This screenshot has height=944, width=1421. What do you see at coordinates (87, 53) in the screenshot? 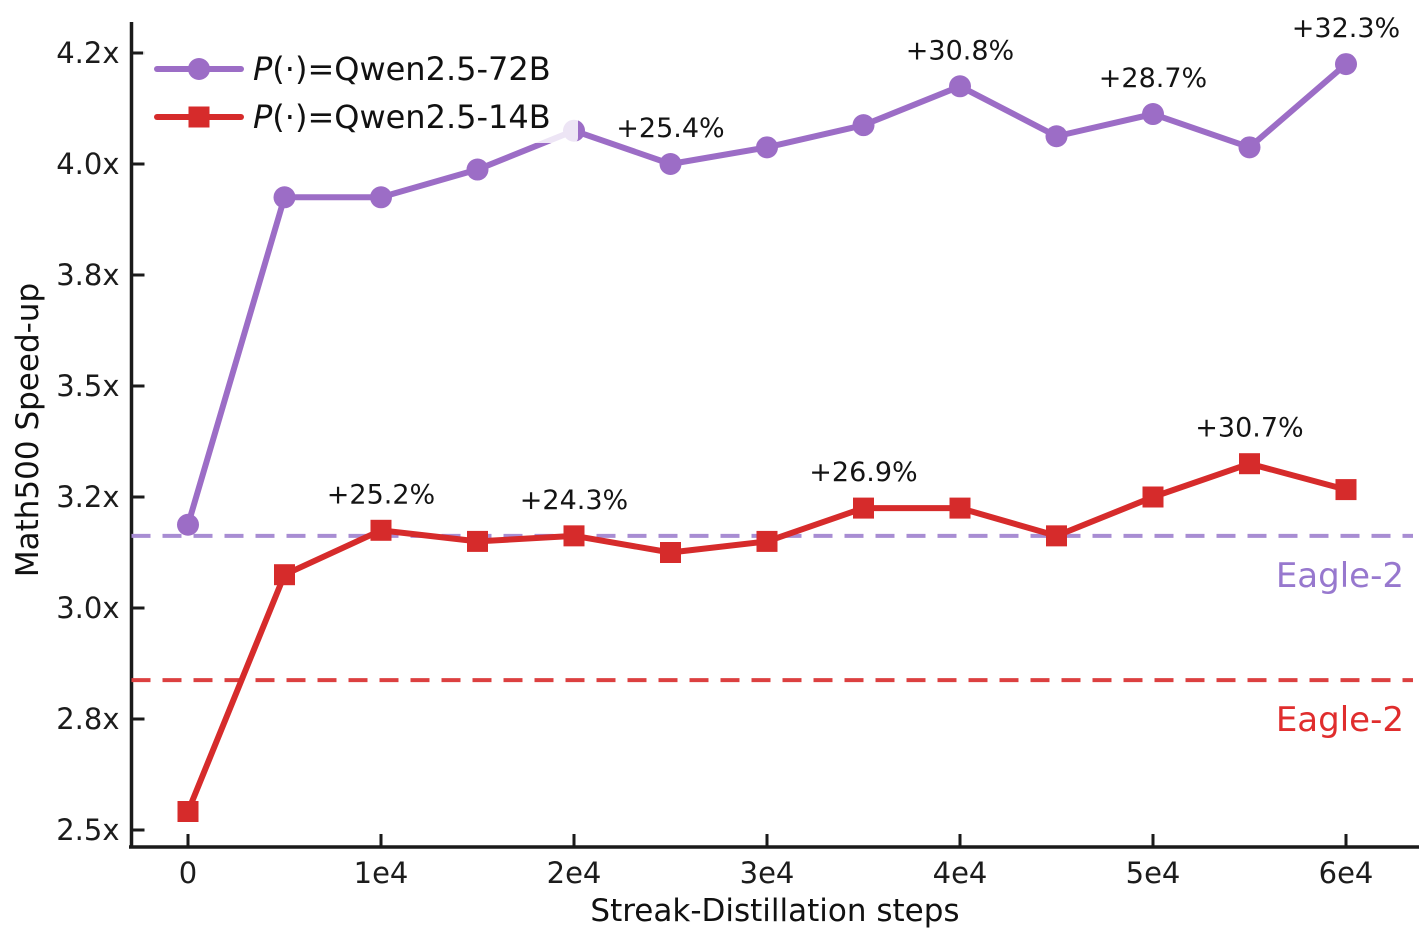
I see `y-tick-label: 4.2x` at bounding box center [87, 53].